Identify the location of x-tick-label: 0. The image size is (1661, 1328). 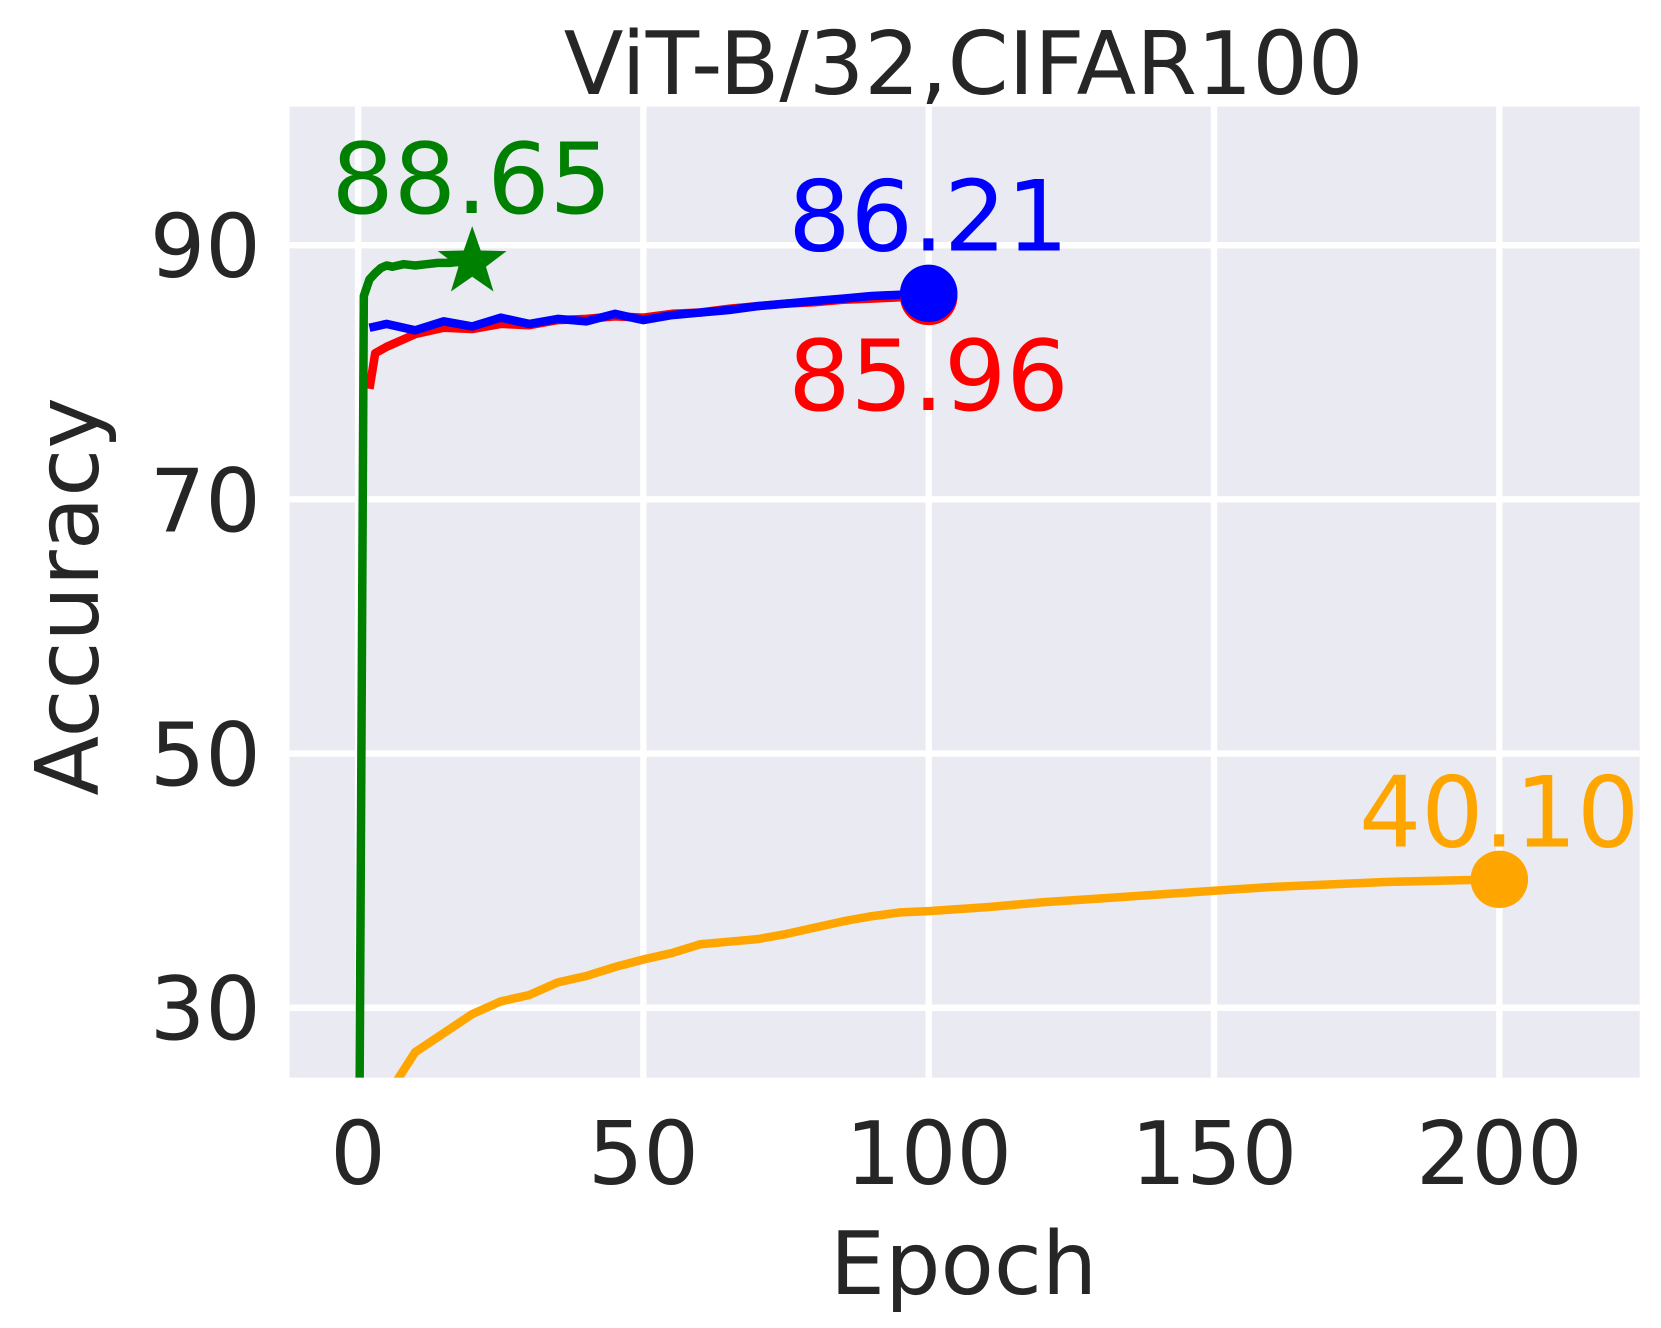
(358, 1154).